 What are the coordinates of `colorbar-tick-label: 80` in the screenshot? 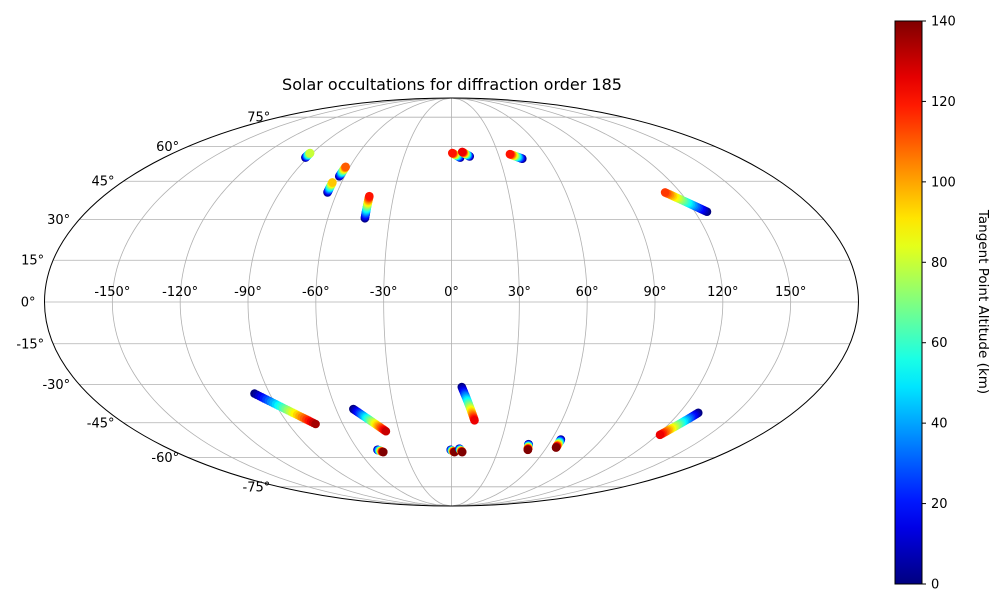 It's located at (939, 263).